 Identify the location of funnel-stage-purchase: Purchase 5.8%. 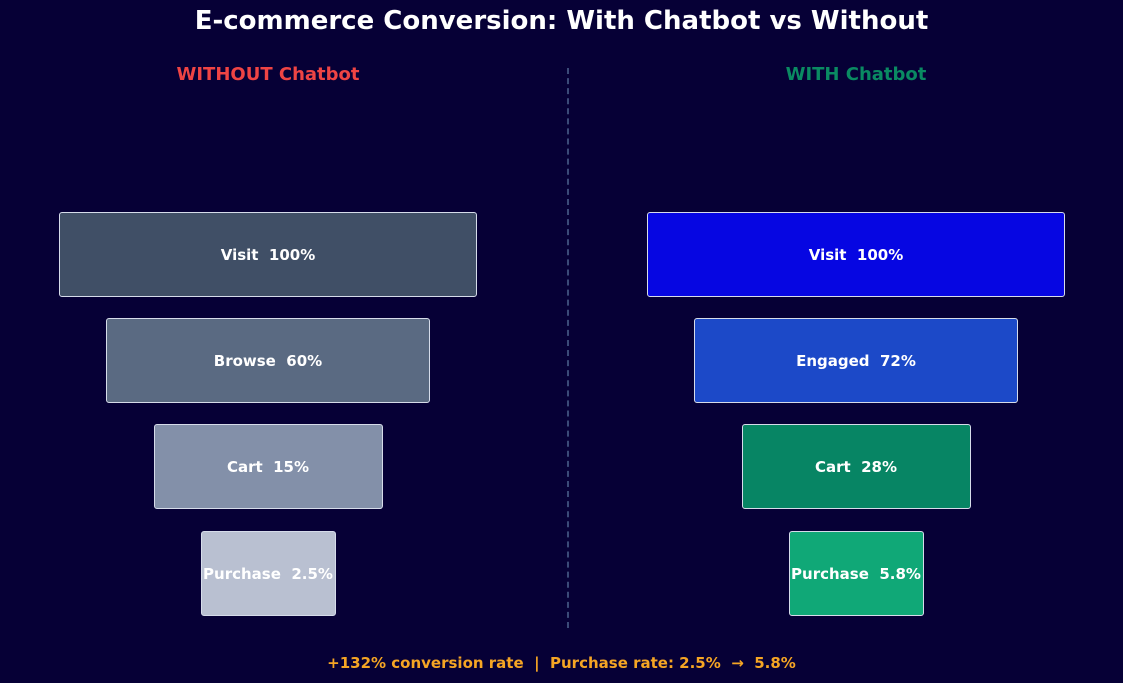
(856, 573).